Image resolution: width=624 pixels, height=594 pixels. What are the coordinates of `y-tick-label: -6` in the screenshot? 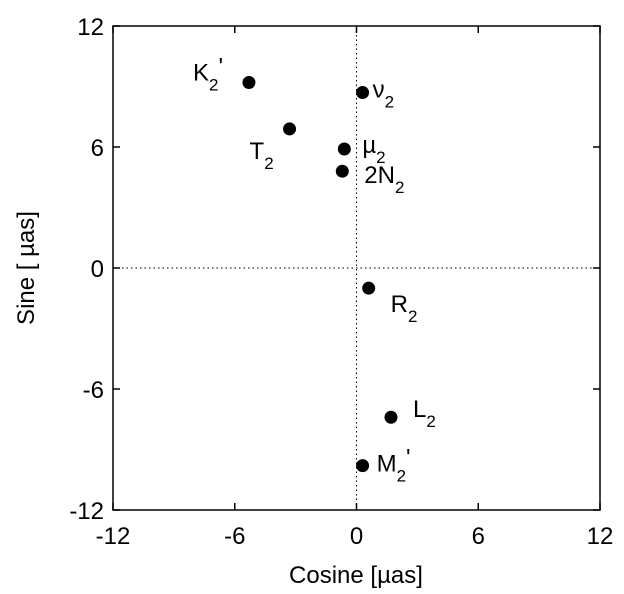 It's located at (93, 390).